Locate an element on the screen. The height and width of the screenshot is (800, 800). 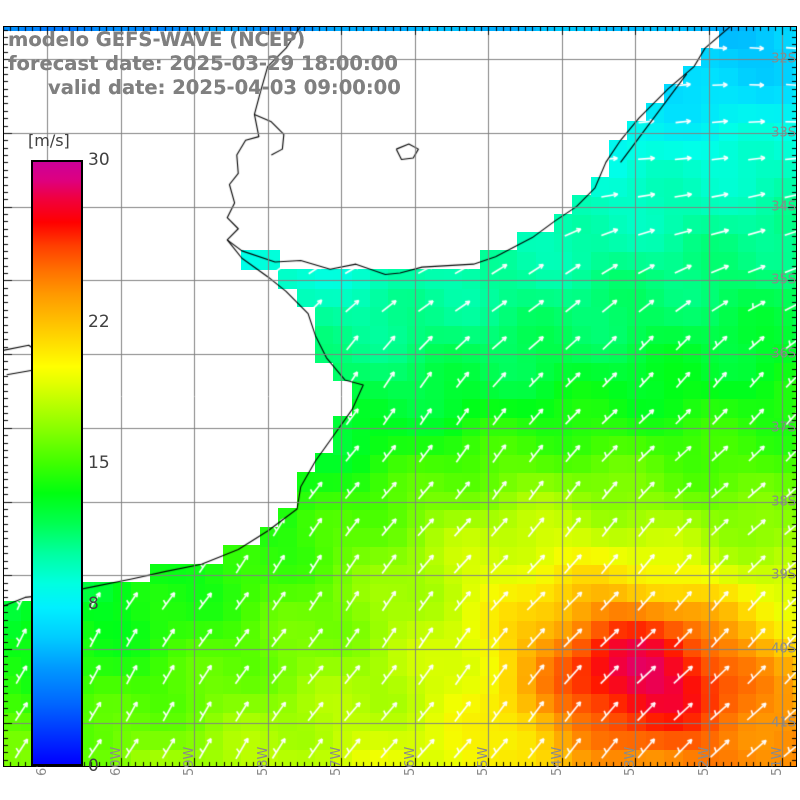
longitude-tick-label: 52W is located at coordinates (704, 761).